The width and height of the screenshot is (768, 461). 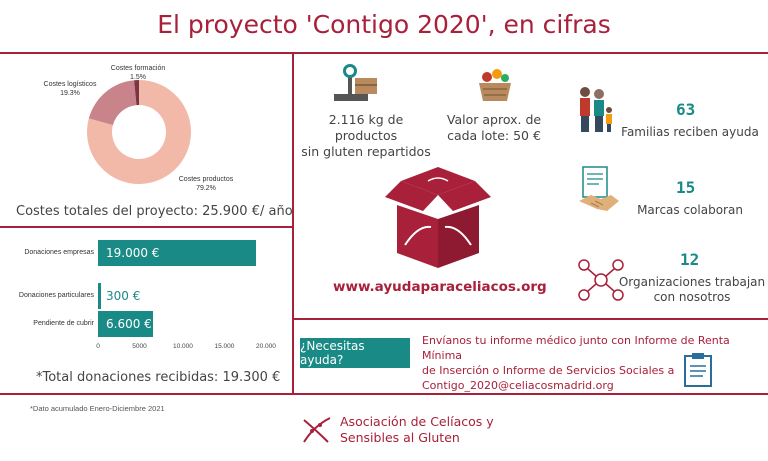 I want to click on orgs-label: Organizaciones trabajan con nosotros, so click(x=692, y=289).